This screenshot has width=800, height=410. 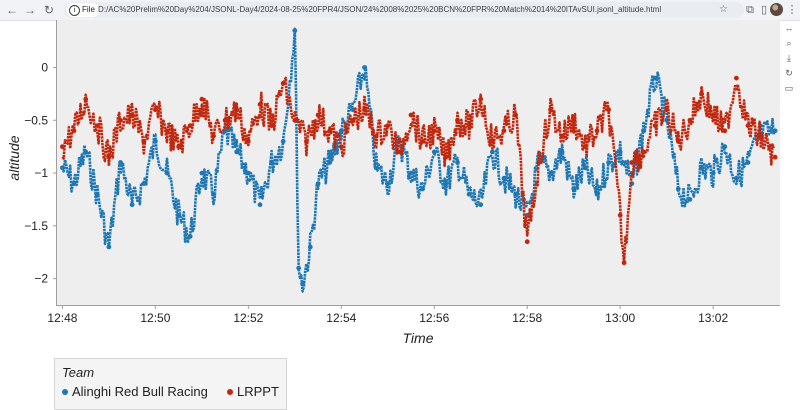 I want to click on menu-icon: ⋮, so click(x=792, y=10).